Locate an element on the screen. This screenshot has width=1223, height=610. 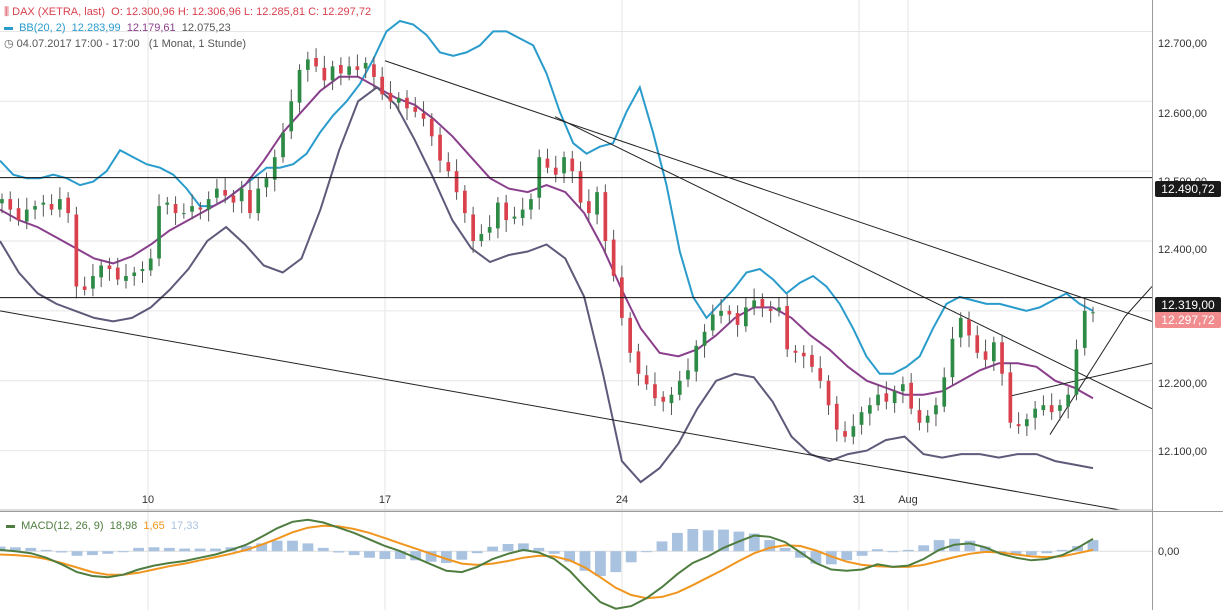
x-tick-24: 24 is located at coordinates (622, 500).